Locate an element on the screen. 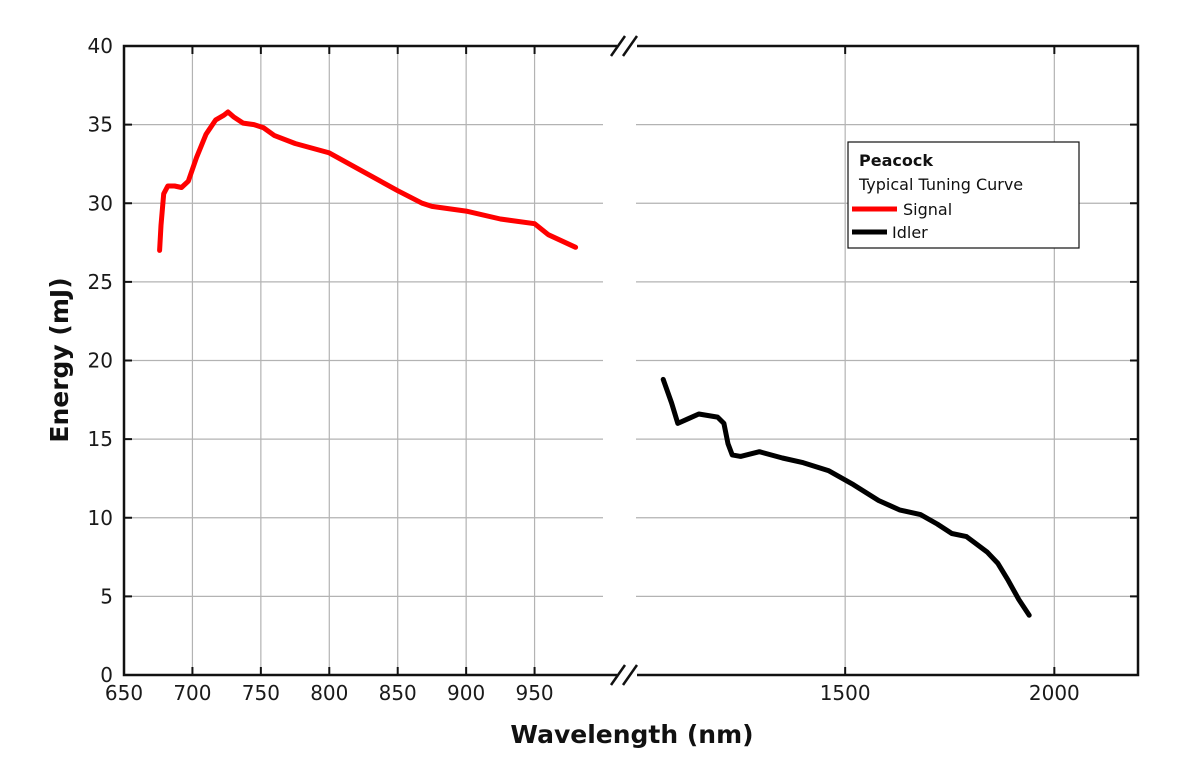  x-tick-label: 650 is located at coordinates (124, 693).